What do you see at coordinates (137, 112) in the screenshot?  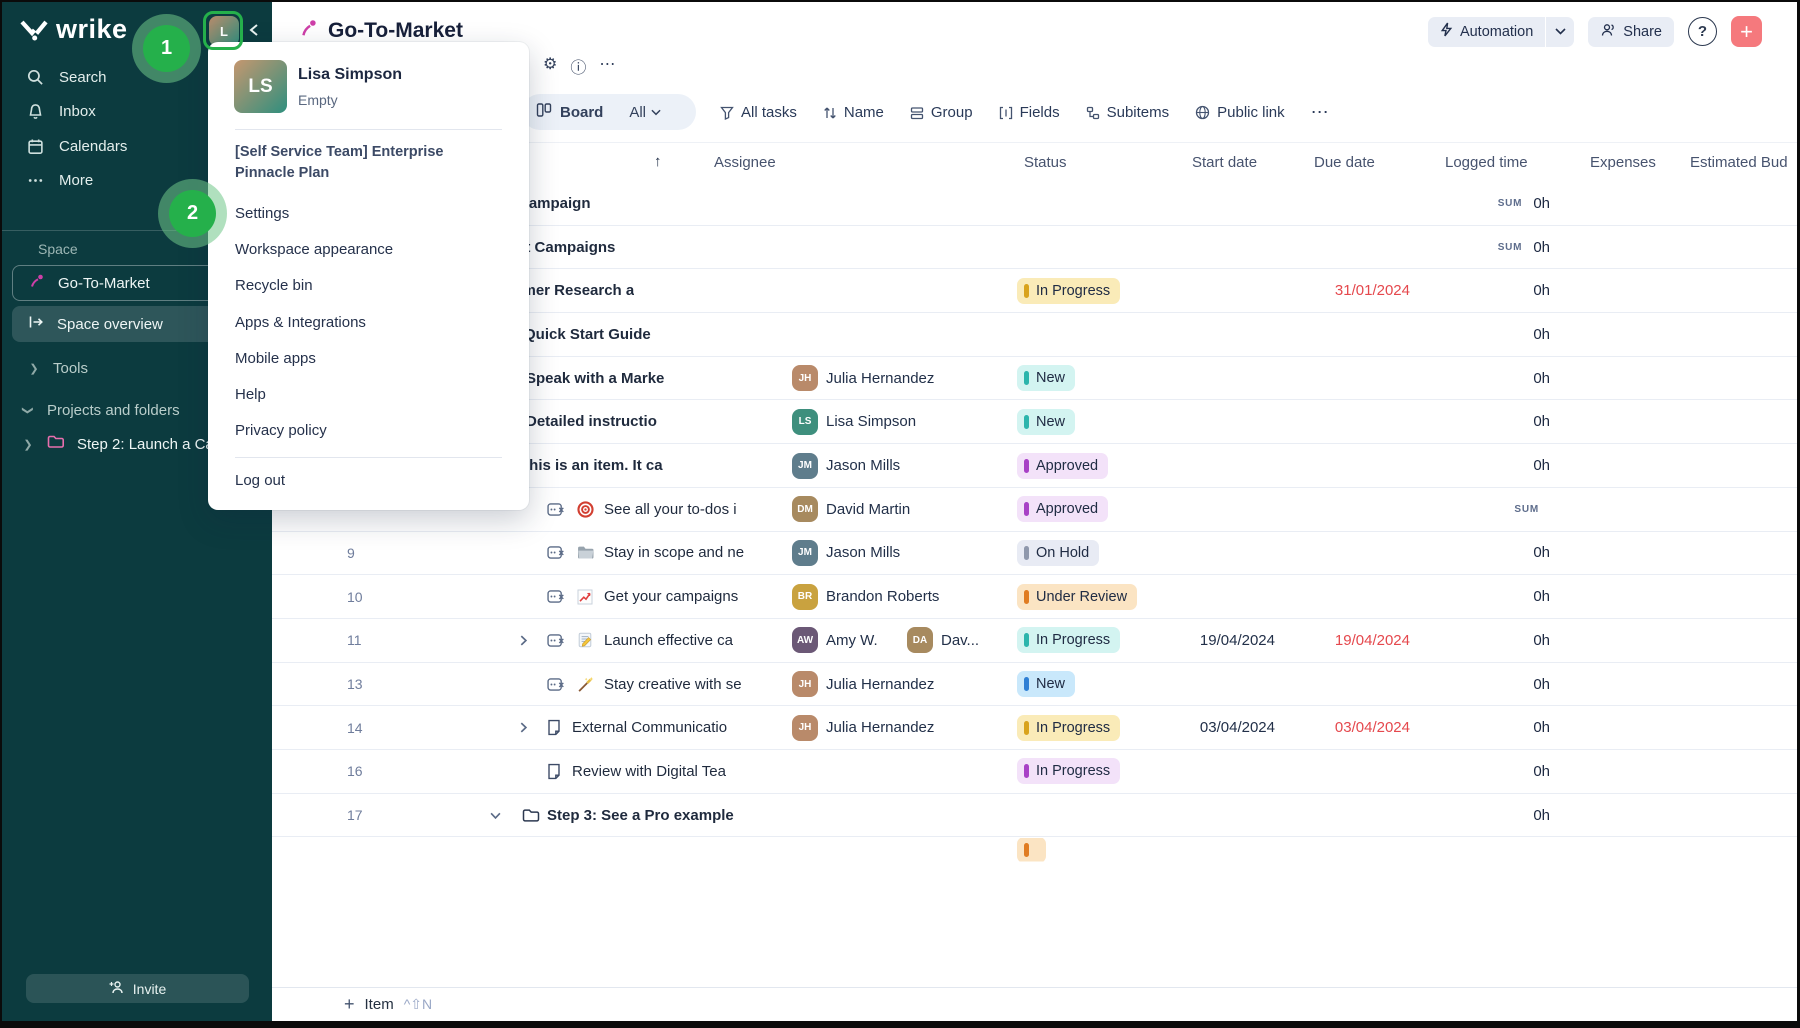 I see `sidebar-item-inbox: Inbox` at bounding box center [137, 112].